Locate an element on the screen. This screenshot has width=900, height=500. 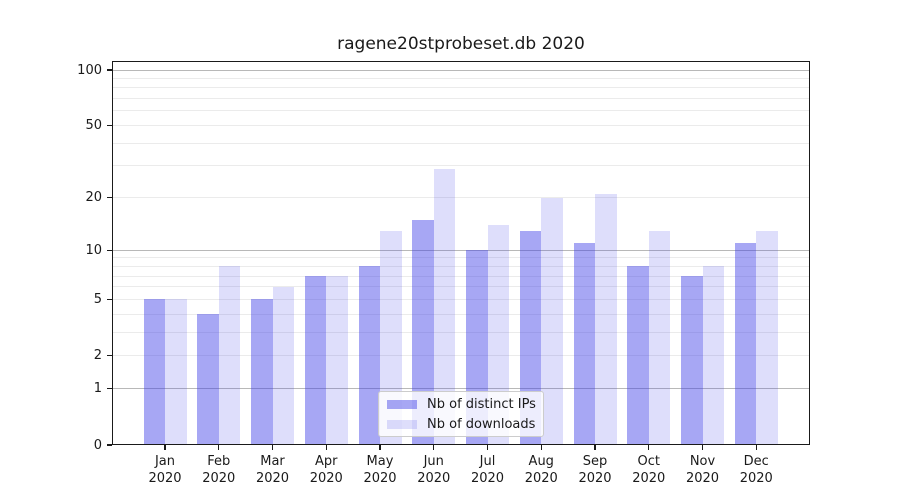
x-tick-label-jun: Jun 2020 is located at coordinates (434, 470).